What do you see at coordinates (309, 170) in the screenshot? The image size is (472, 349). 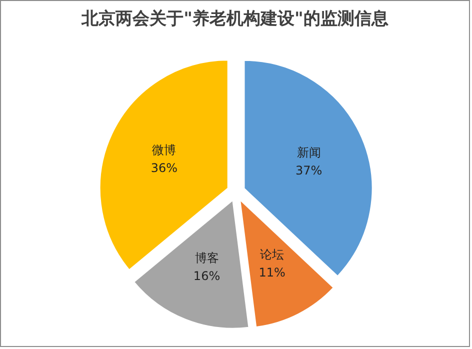 I see `data-label: 37%` at bounding box center [309, 170].